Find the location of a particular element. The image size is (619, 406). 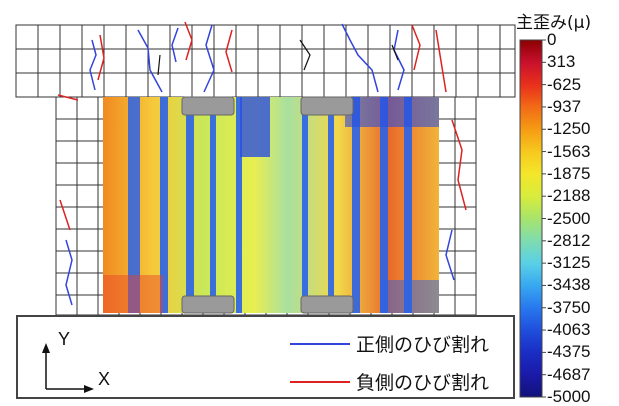

positive-crack-label: 正側のひび割れ is located at coordinates (423, 345).